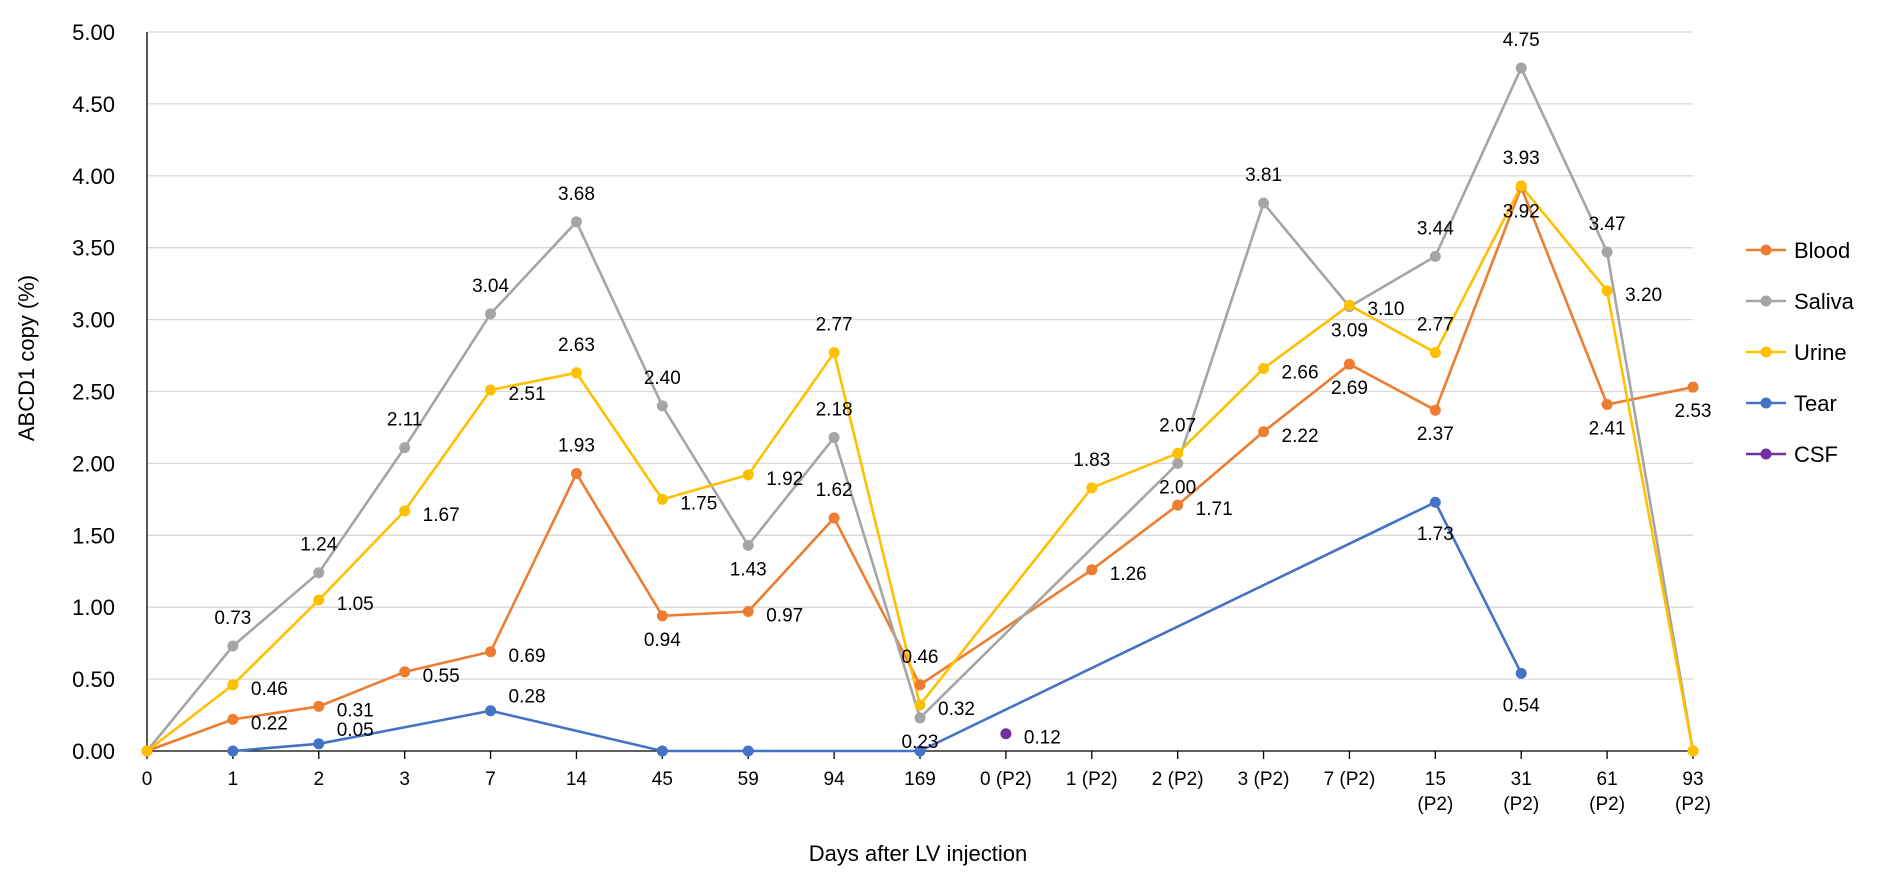 The height and width of the screenshot is (890, 1901). Describe the element at coordinates (93, 176) in the screenshot. I see `y-tick-label: 4.00` at that location.